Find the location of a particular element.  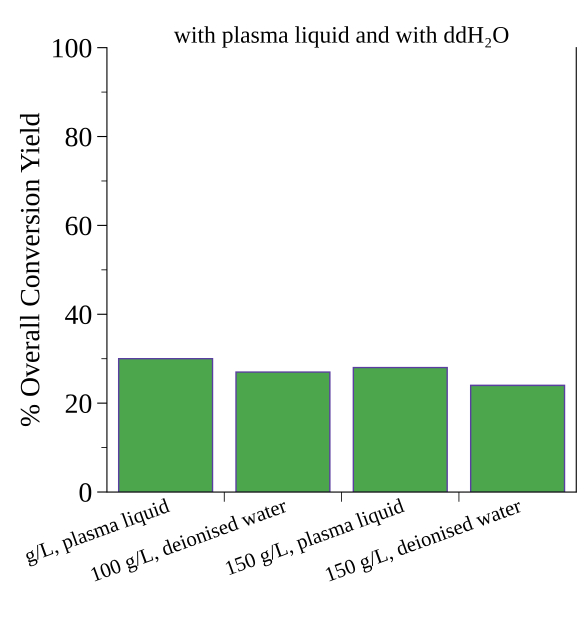

y-tick-label: 40 is located at coordinates (78, 314).